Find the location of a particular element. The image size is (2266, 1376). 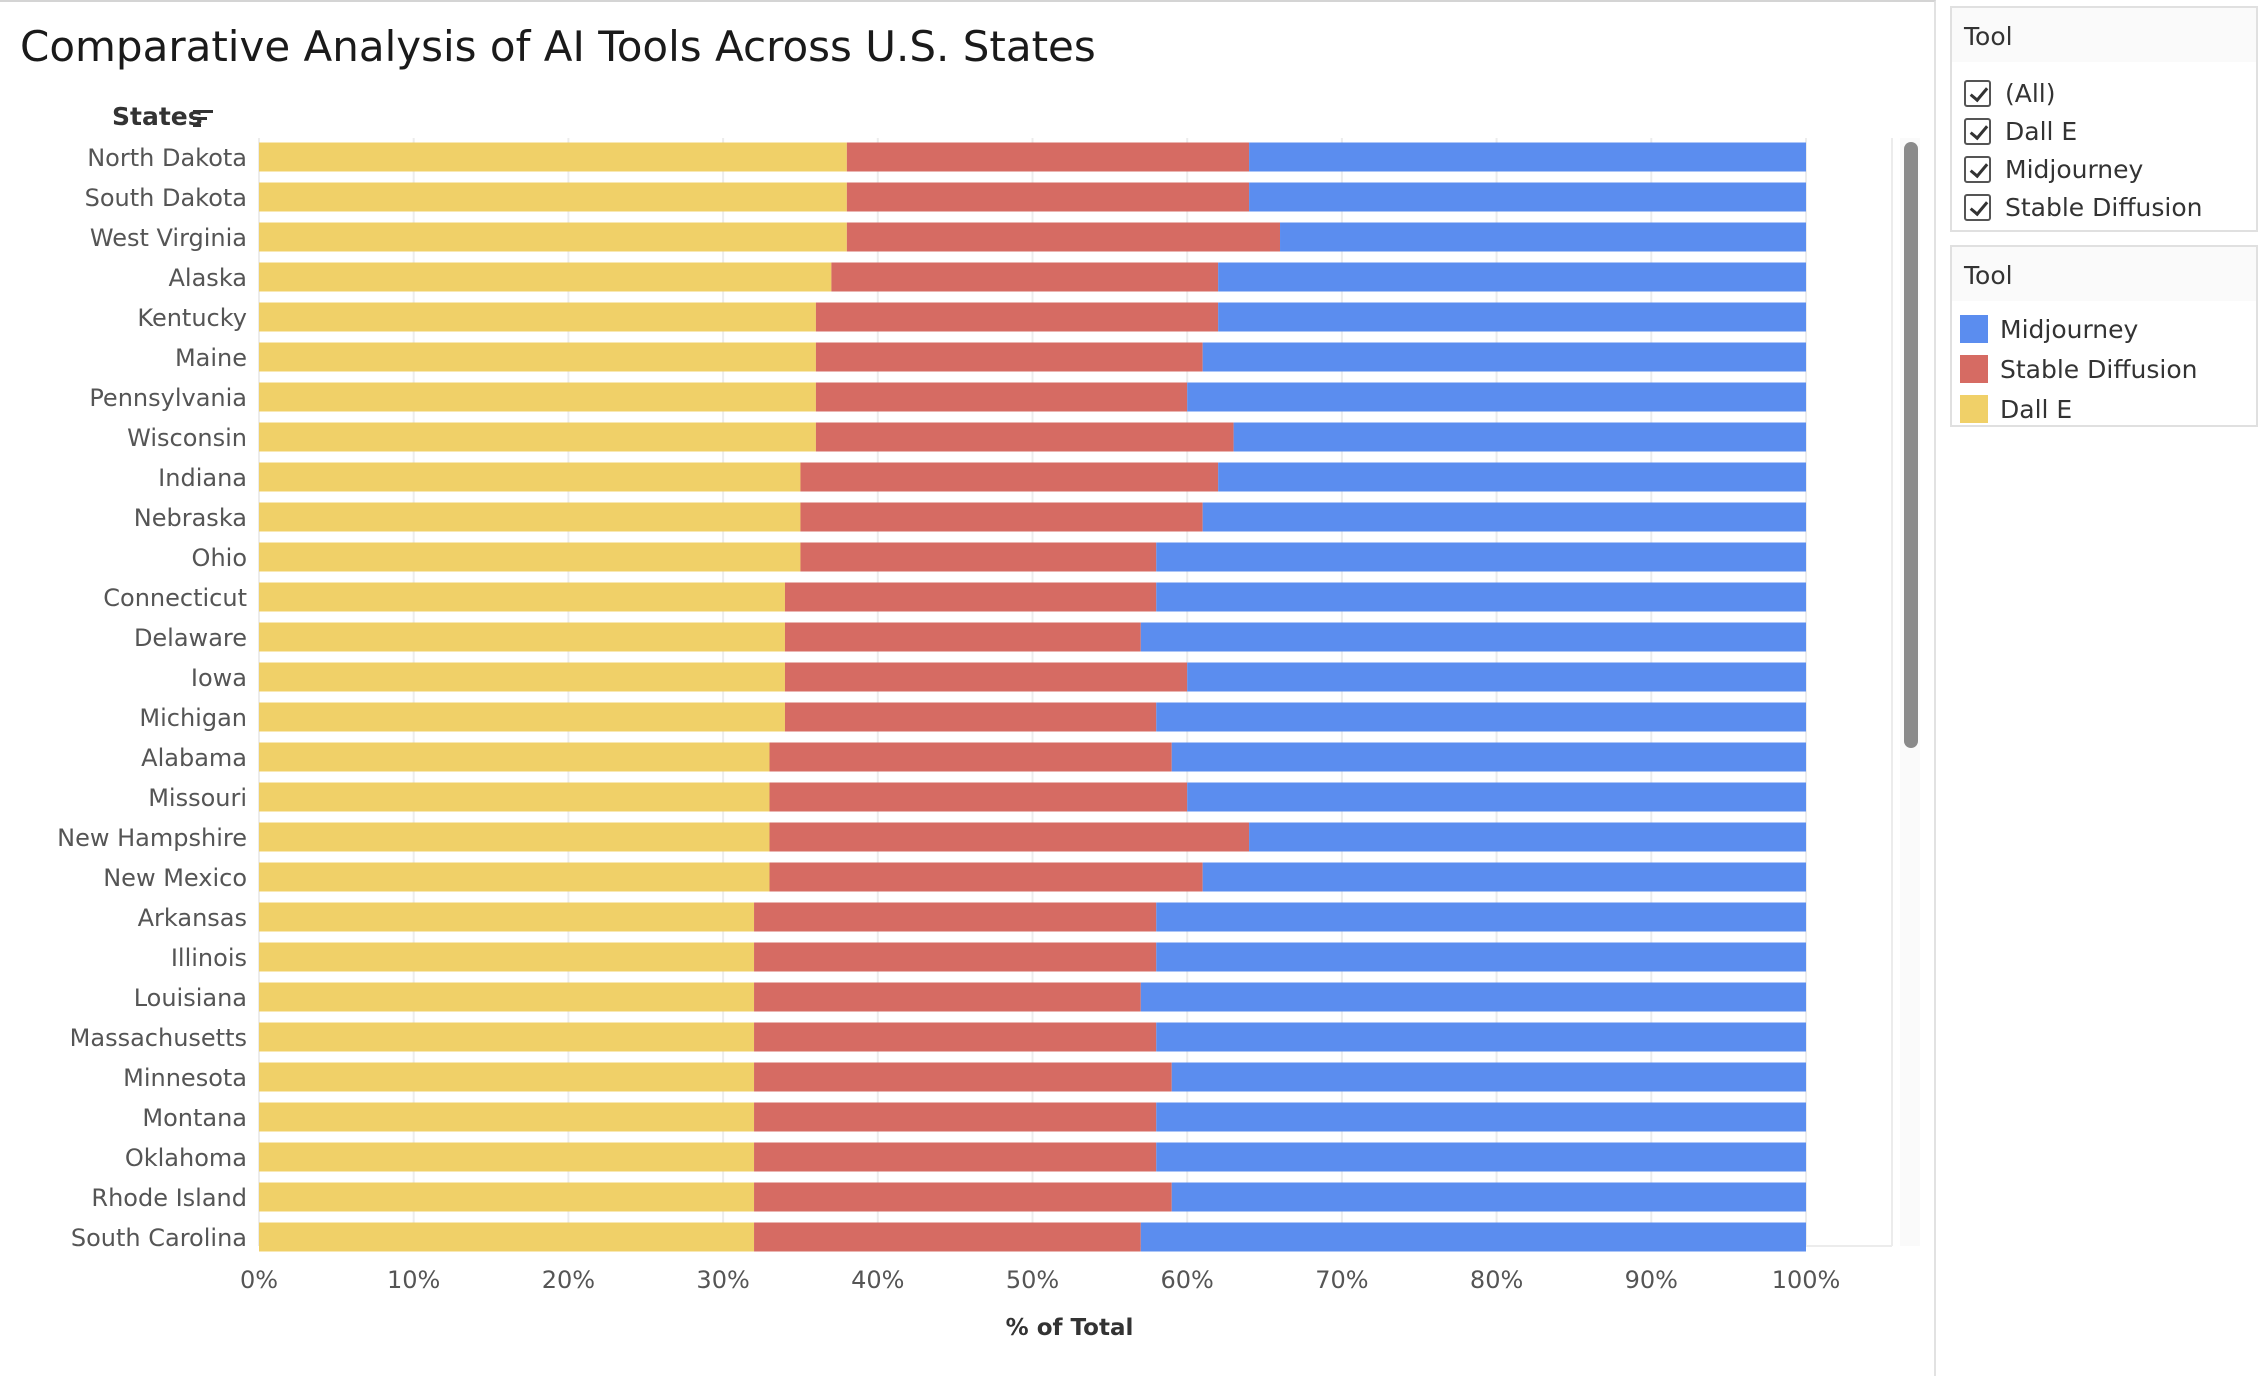

state-label: Louisiana is located at coordinates (190, 998).